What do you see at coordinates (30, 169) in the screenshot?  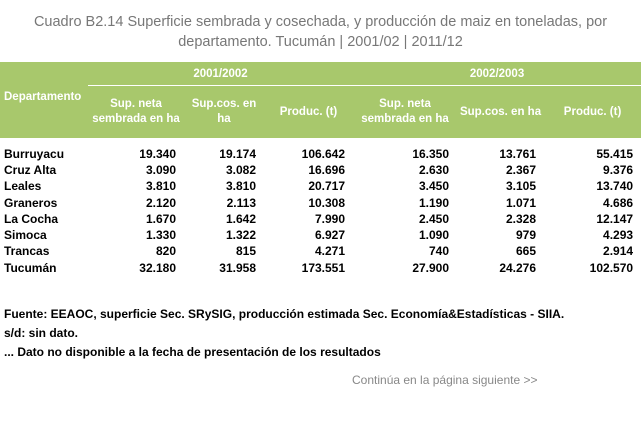 I see `department-name: Cruz Alta` at bounding box center [30, 169].